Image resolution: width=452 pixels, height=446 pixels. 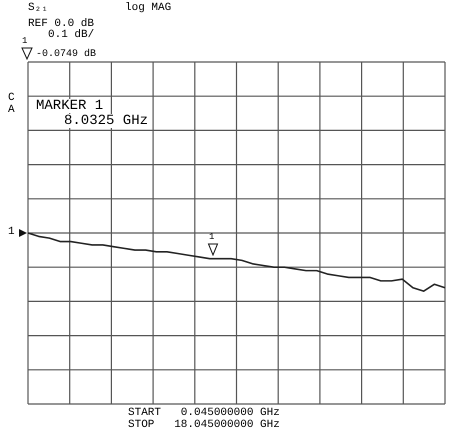 What do you see at coordinates (148, 8) in the screenshot?
I see `chart-subtitle: log MAG` at bounding box center [148, 8].